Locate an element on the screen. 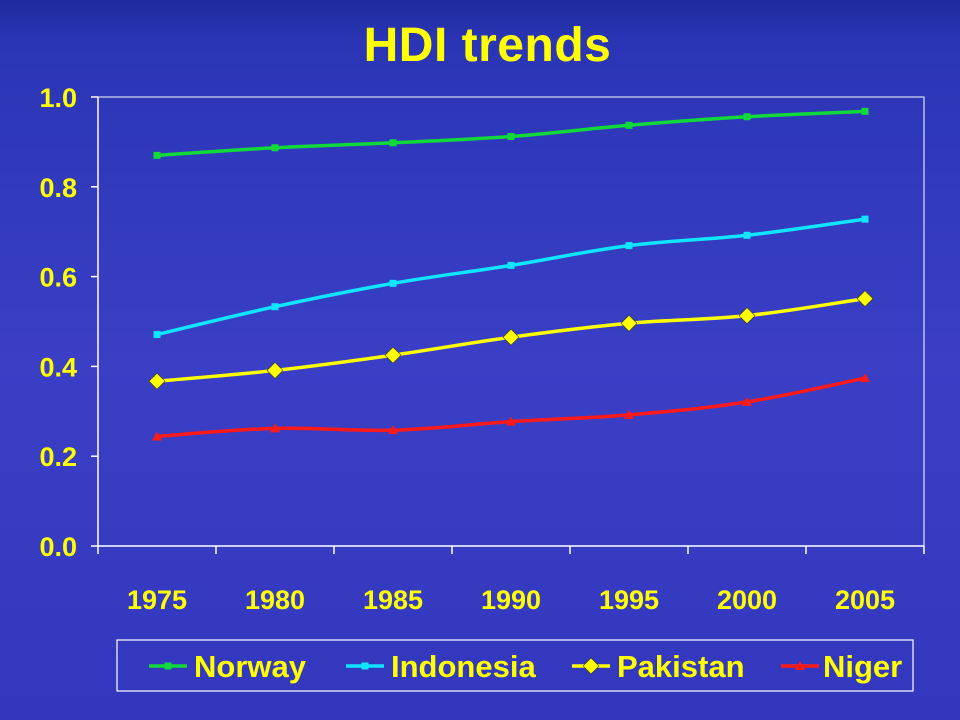 Image resolution: width=960 pixels, height=720 pixels. x-tick-label: 1995 is located at coordinates (629, 600).